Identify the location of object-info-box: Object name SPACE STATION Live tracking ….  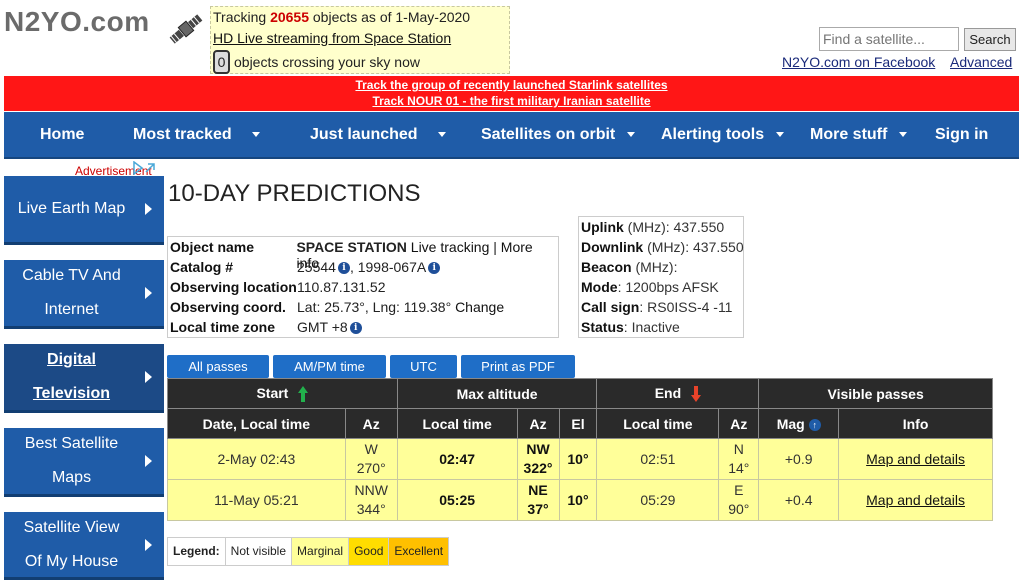
(363, 287).